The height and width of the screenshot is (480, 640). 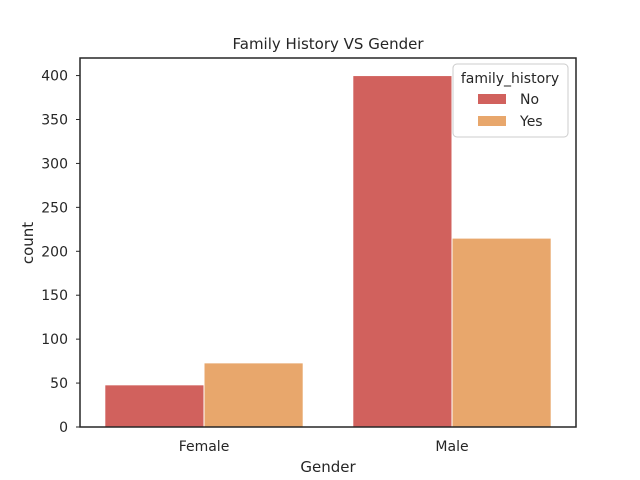 I want to click on y-axis-ticks: 0 50 100 150 200 250 300 350 400, so click(x=60, y=252).